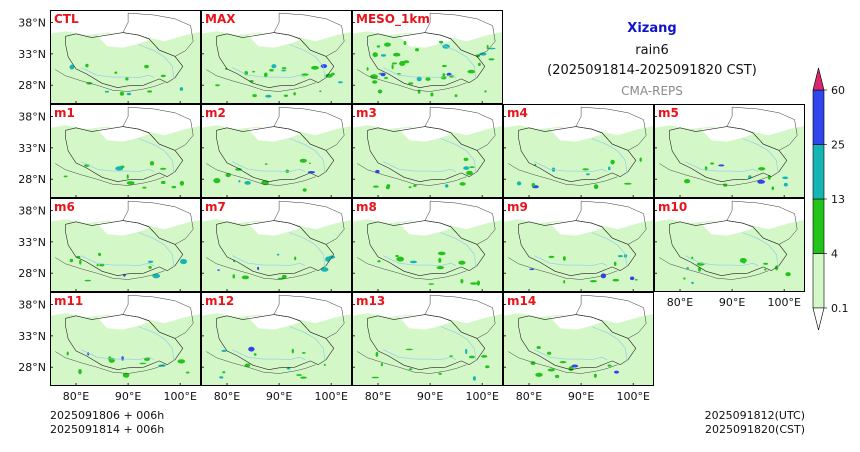 The width and height of the screenshot is (860, 452). I want to click on map-panel: m7, so click(276, 245).